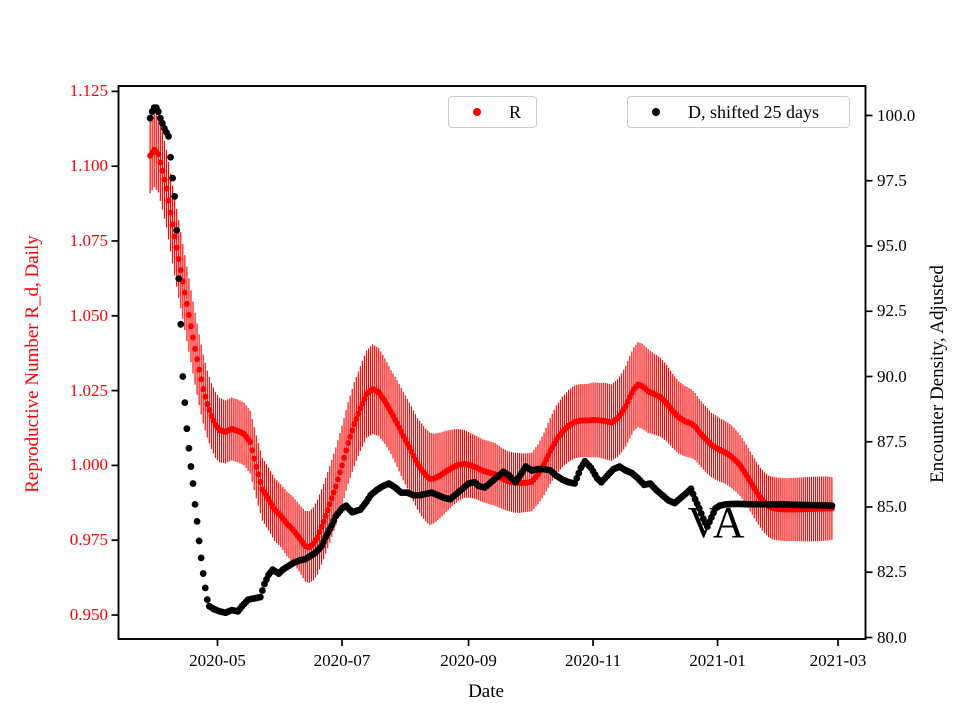  Describe the element at coordinates (486, 691) in the screenshot. I see `x-axis-label: Date` at that location.